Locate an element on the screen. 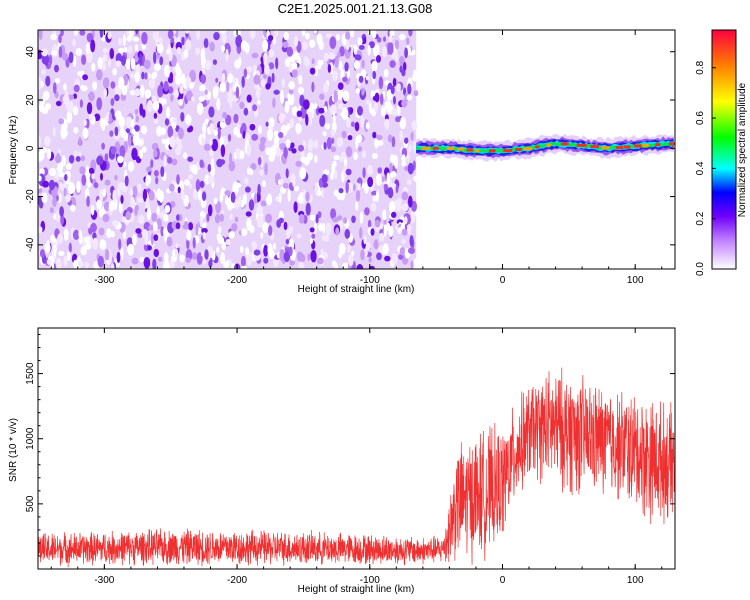 Image resolution: width=750 pixels, height=600 pixels. signal-peak is located at coordinates (672, 144).